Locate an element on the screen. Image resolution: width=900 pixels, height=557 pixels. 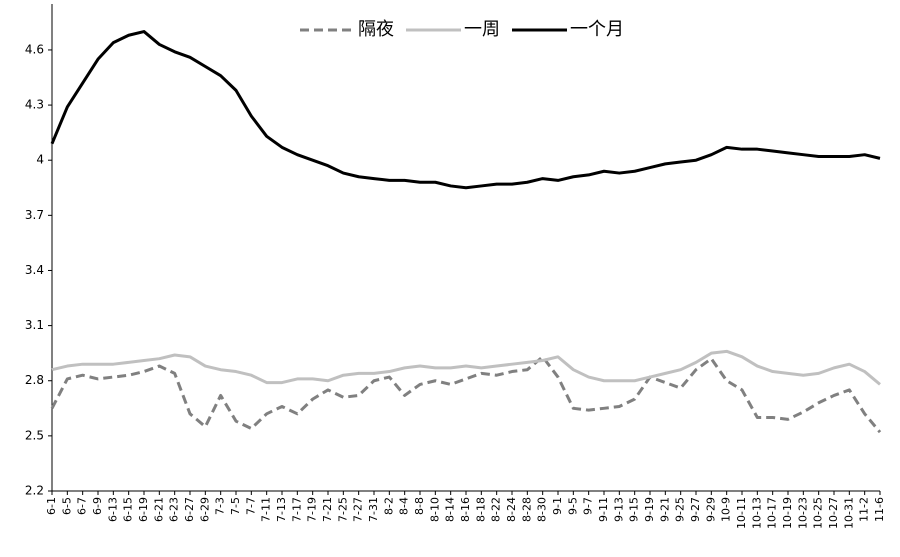
x-tick-label: 7-25 is located at coordinates (342, 509).